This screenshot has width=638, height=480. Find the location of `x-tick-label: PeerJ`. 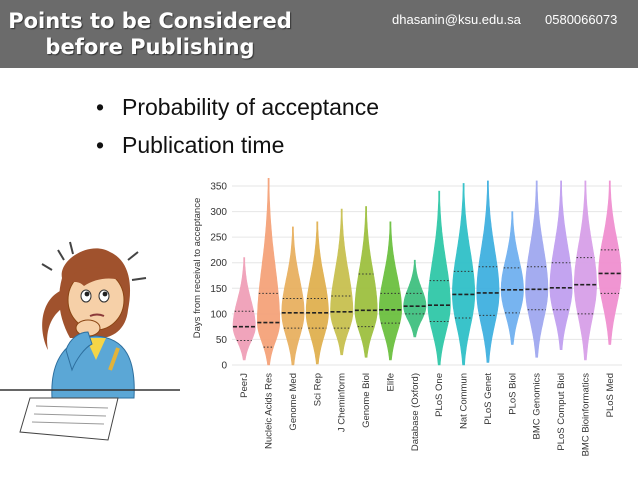

x-tick-label: PeerJ is located at coordinates (244, 385).